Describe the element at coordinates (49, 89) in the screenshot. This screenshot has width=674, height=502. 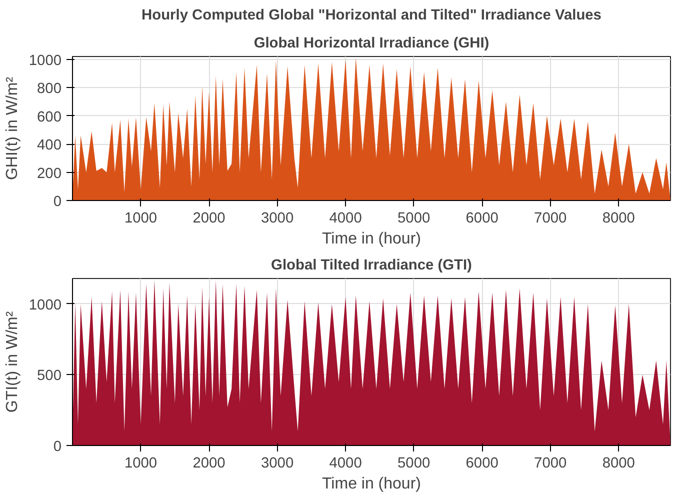
I see `y-tick-label: 800` at that location.